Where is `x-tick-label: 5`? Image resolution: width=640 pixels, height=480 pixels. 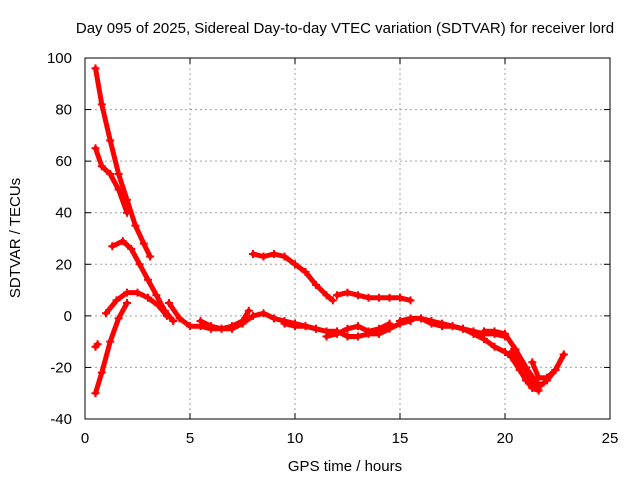 x-tick-label: 5 is located at coordinates (190, 438).